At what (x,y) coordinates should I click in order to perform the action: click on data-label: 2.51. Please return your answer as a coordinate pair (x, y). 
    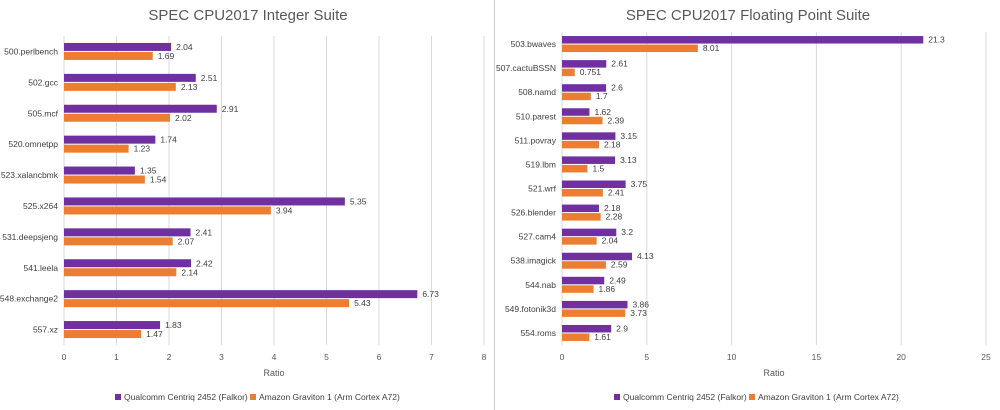
    Looking at the image, I should click on (209, 78).